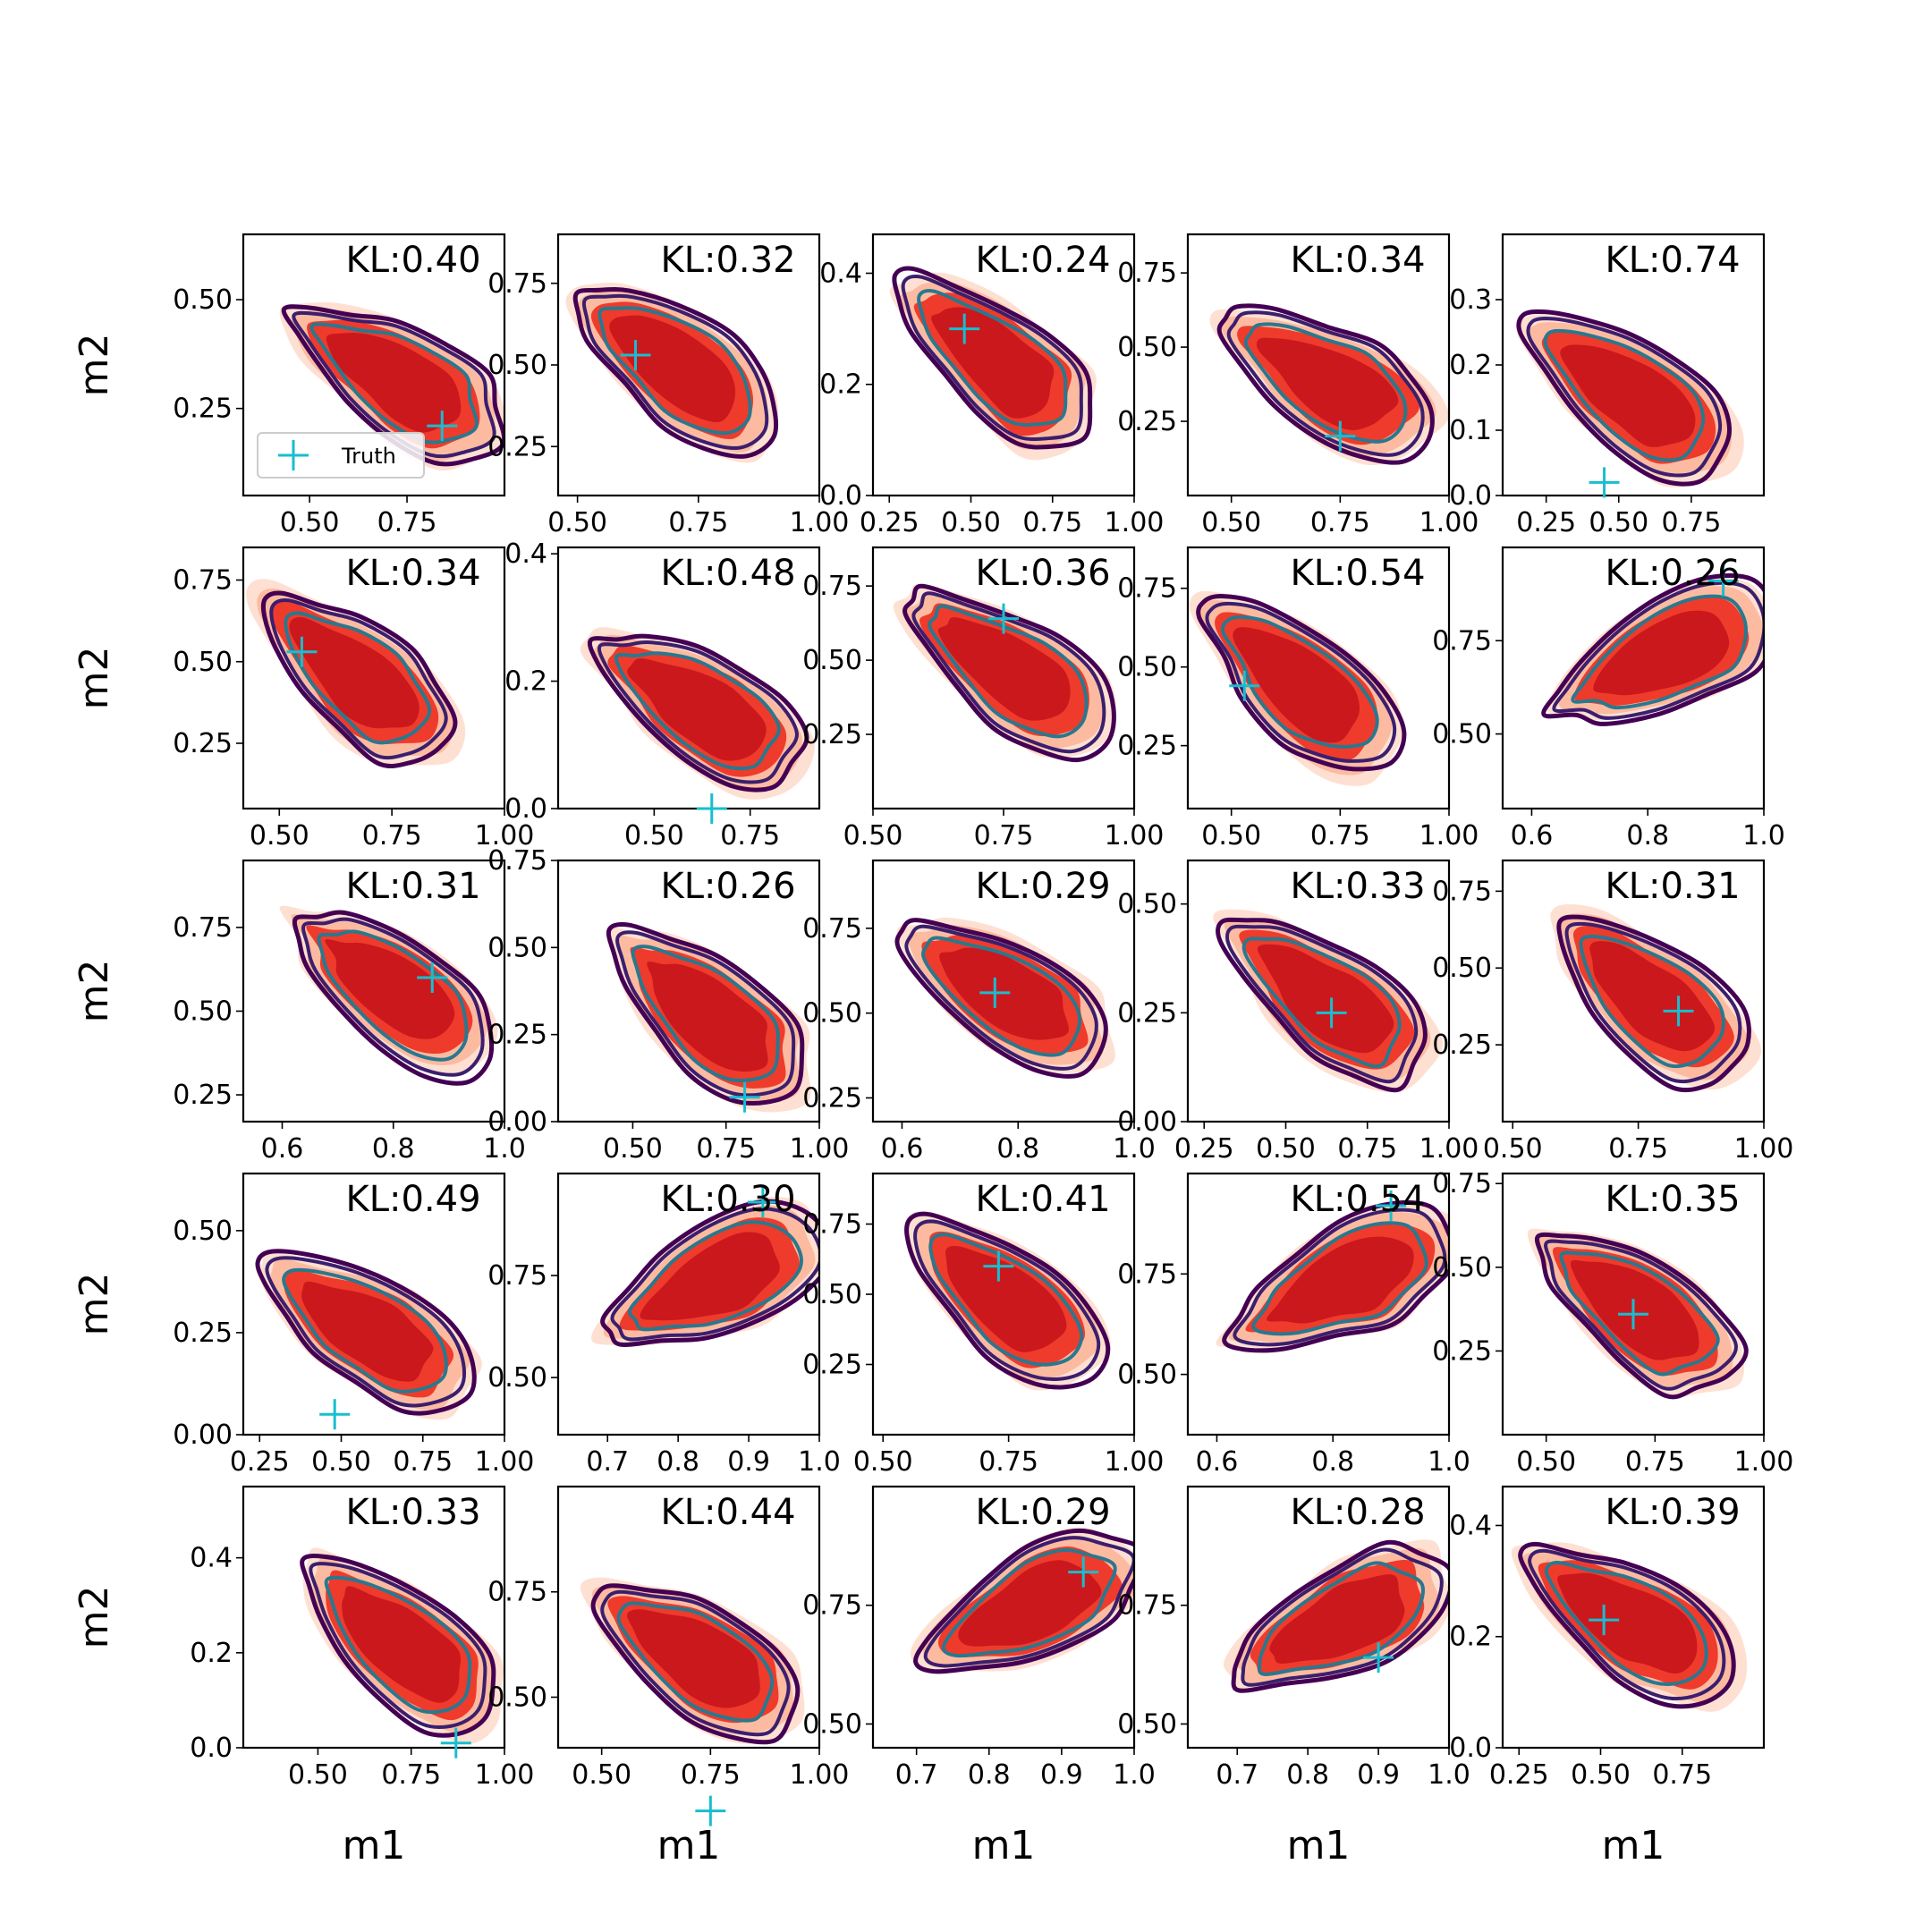  Describe the element at coordinates (1470, 300) in the screenshot. I see `y-tick-label: 0.3` at that location.